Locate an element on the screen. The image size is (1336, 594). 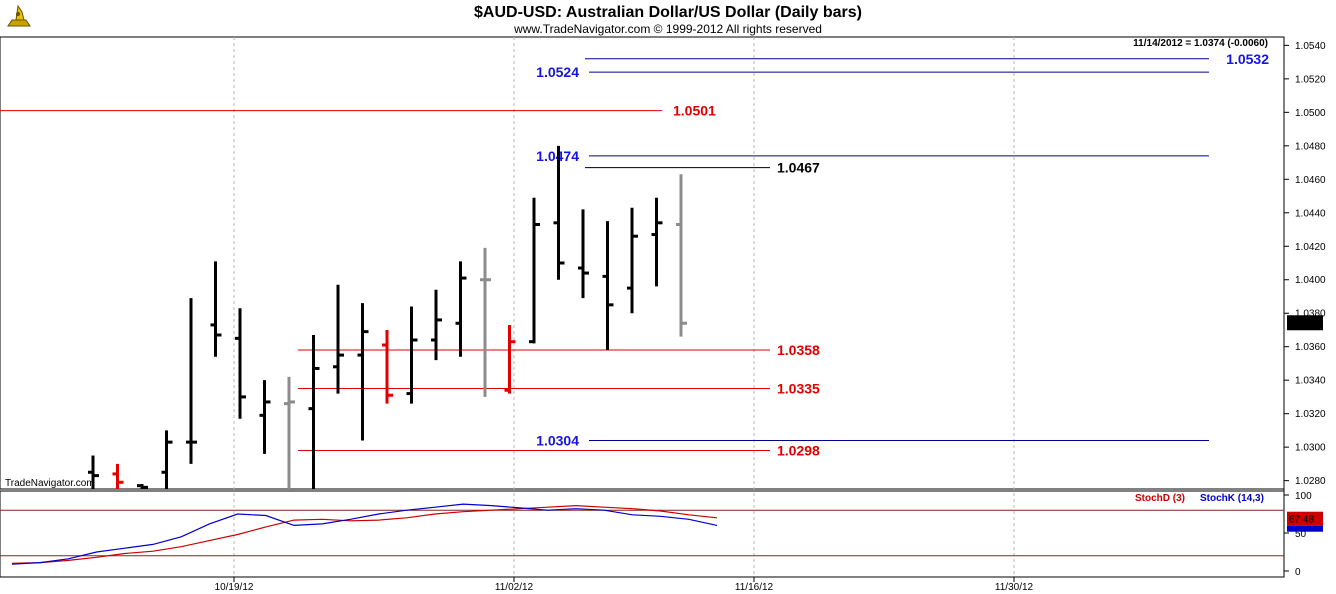
x-tick-label: 11/30/12 is located at coordinates (1014, 587).